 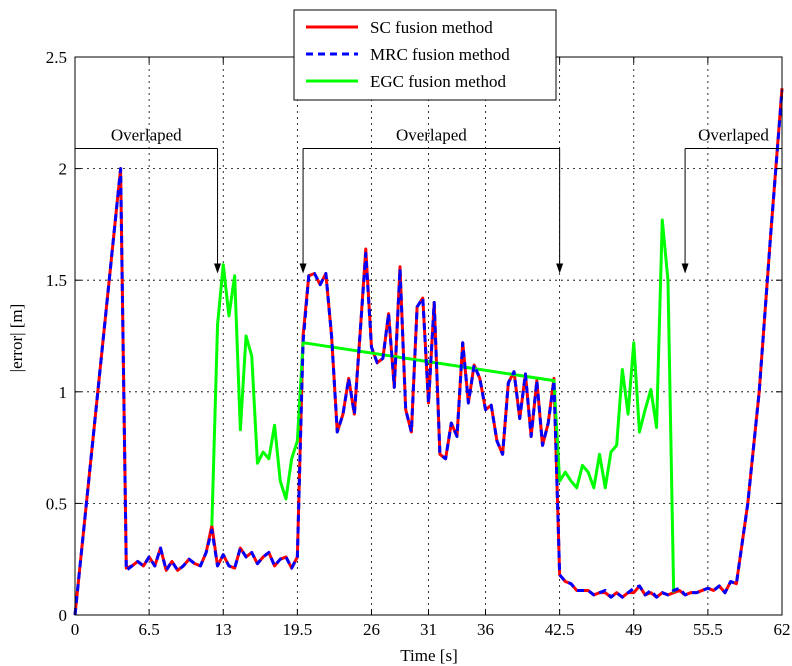 I want to click on legend-label: EGC fusion method, so click(x=438, y=81).